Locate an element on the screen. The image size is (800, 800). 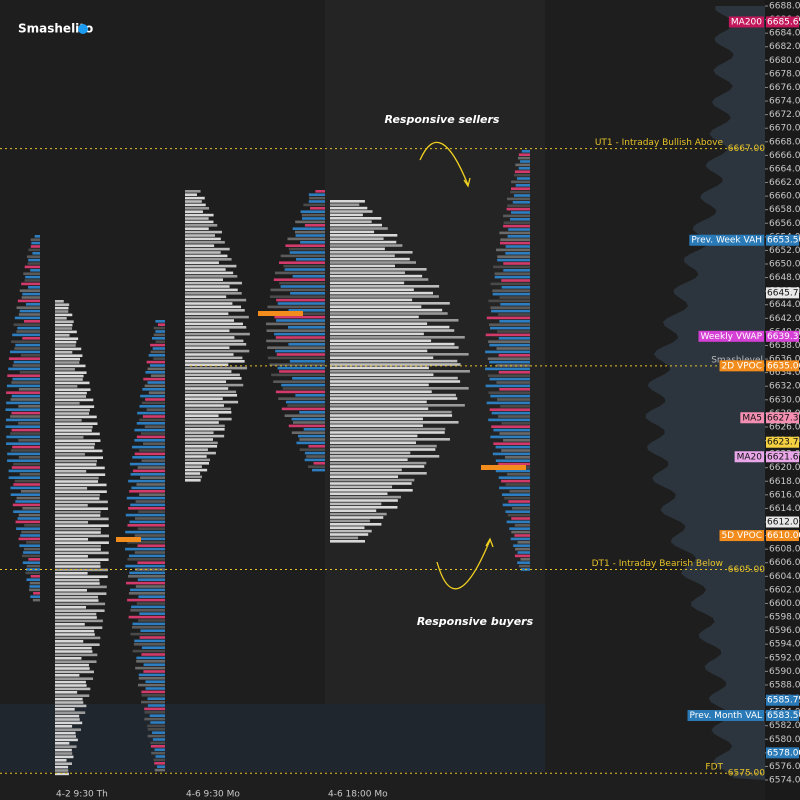
y-tick-label: 6616.00 is located at coordinates (784, 495).